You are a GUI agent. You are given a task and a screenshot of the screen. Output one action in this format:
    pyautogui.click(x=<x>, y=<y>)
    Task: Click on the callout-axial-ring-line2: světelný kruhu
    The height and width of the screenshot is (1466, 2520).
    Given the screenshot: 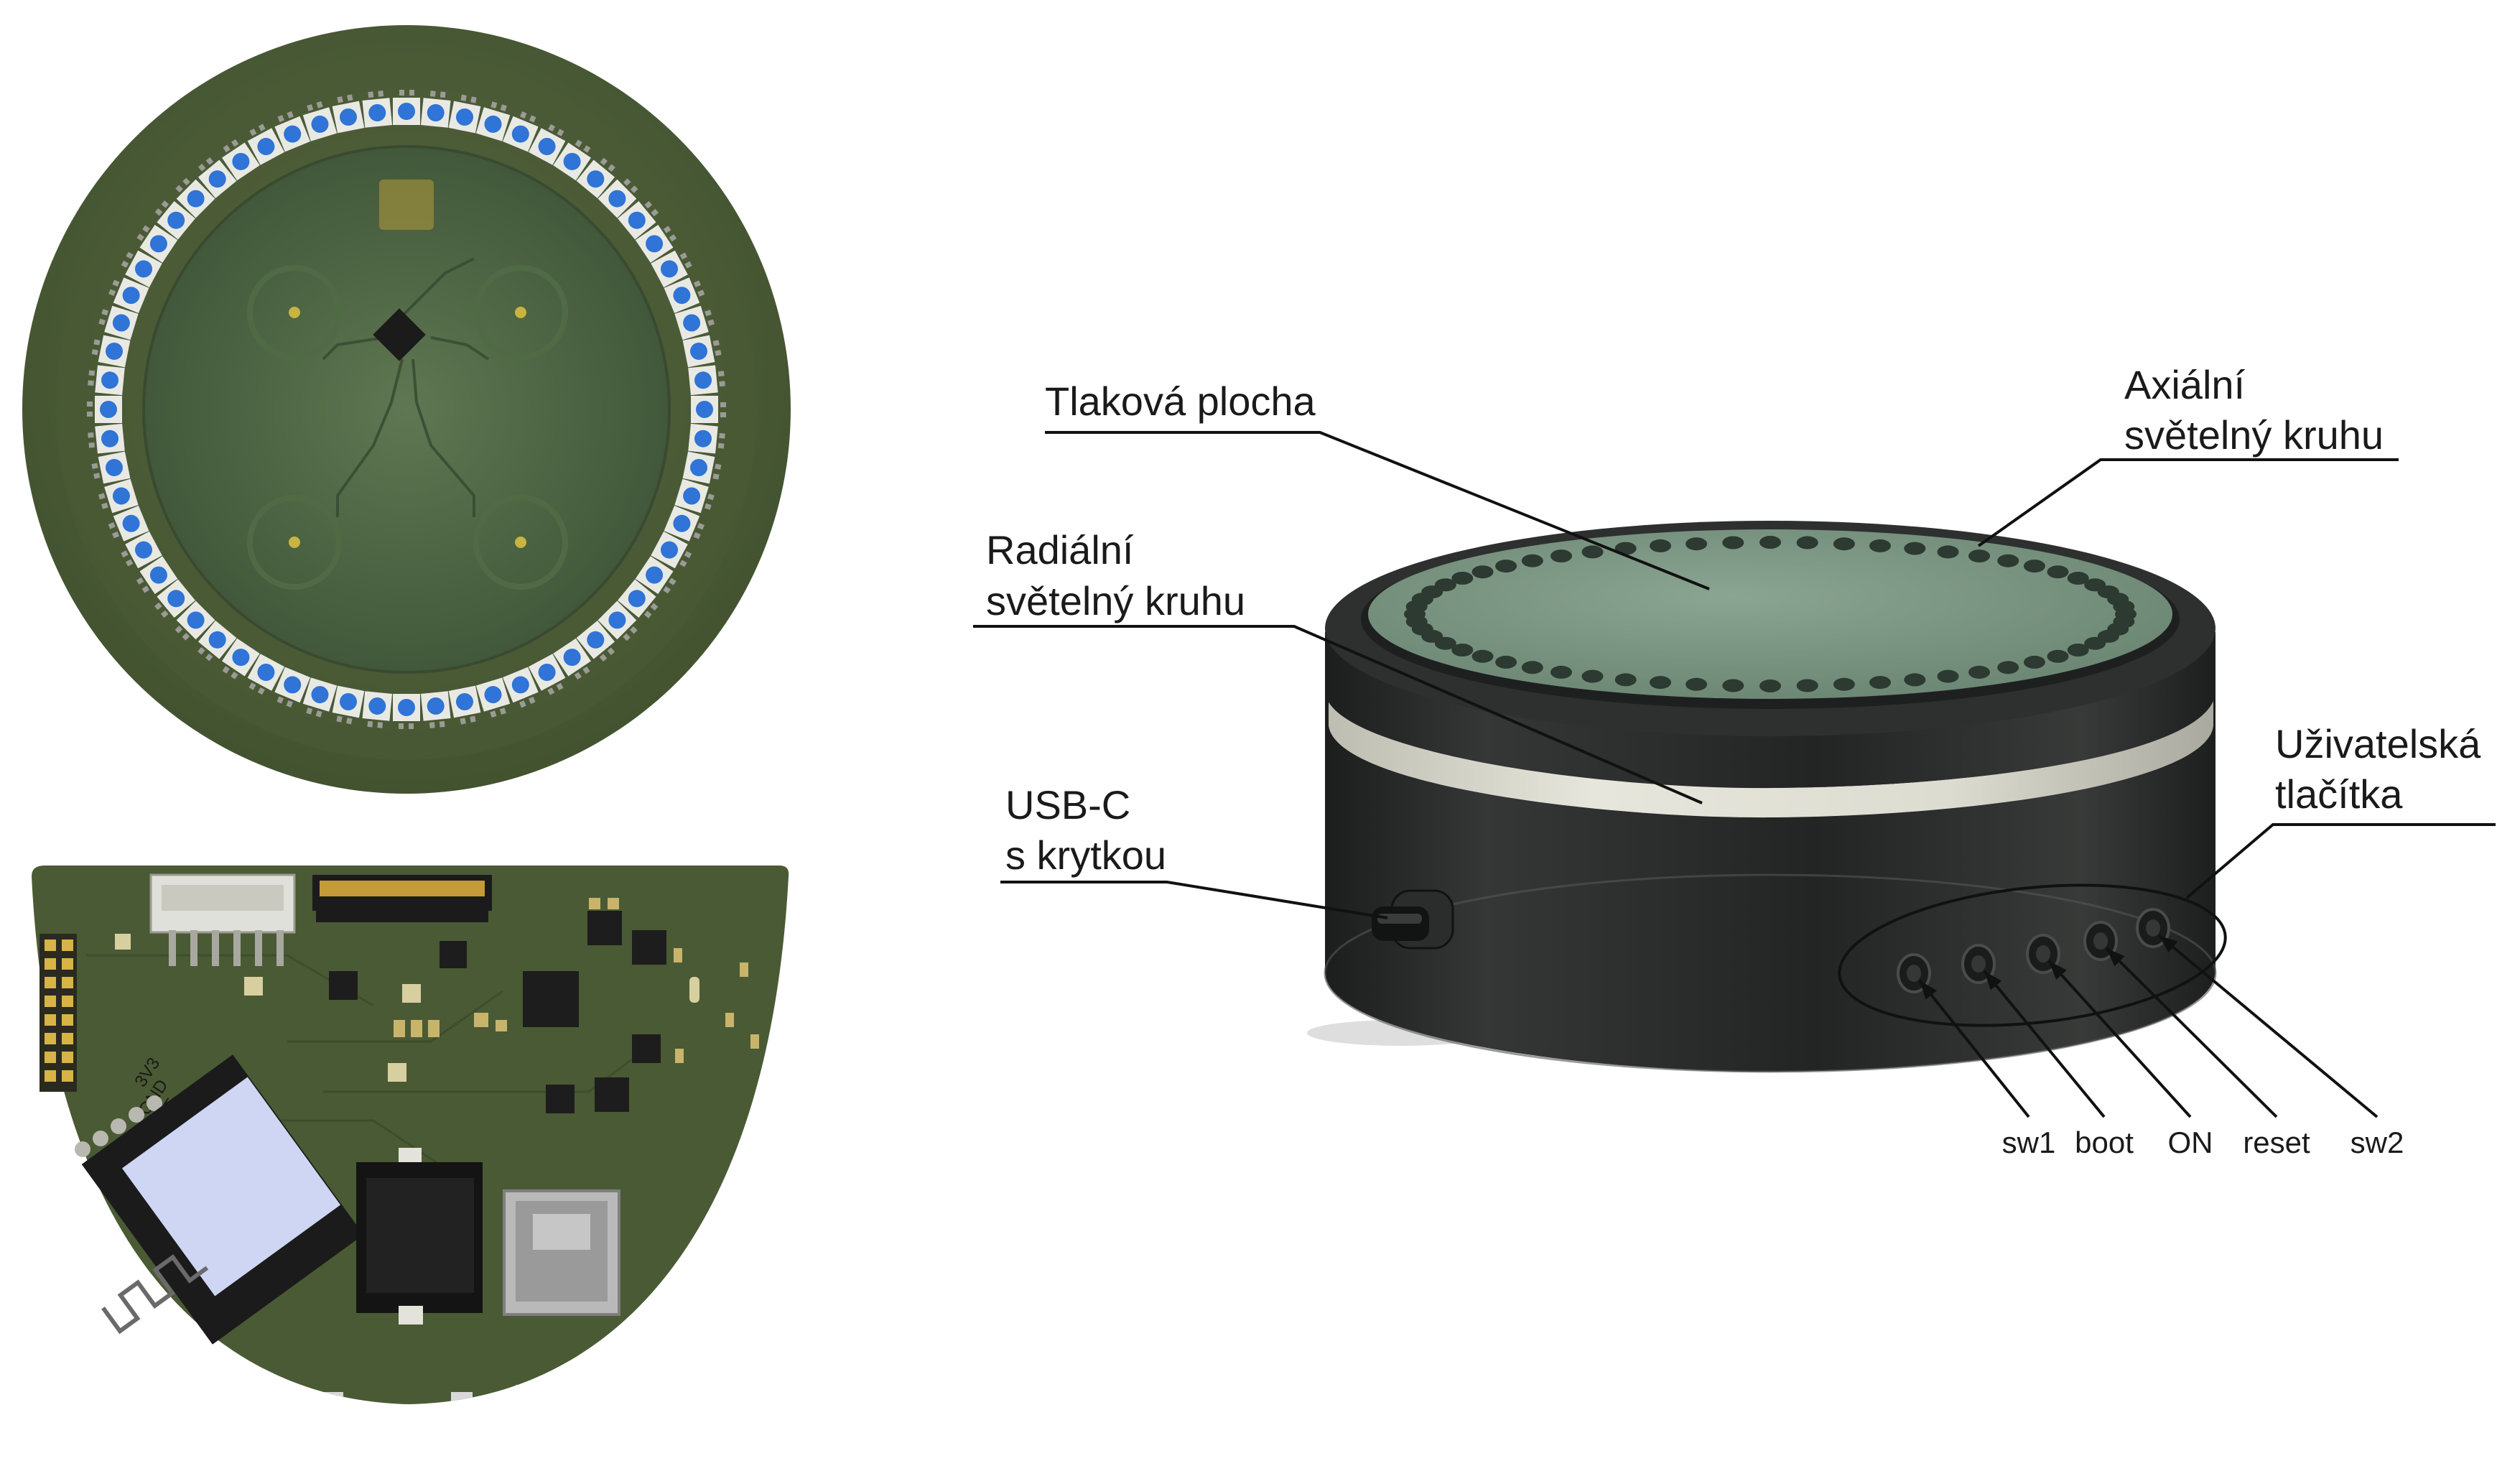 What is the action you would take?
    pyautogui.click(x=2254, y=435)
    